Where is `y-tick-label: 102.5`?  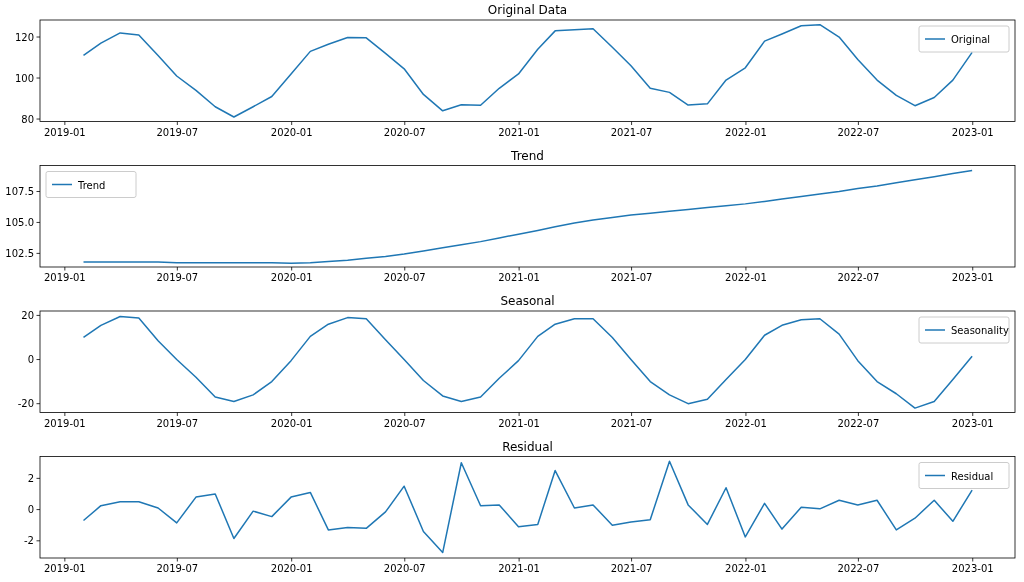 y-tick-label: 102.5 is located at coordinates (19, 253).